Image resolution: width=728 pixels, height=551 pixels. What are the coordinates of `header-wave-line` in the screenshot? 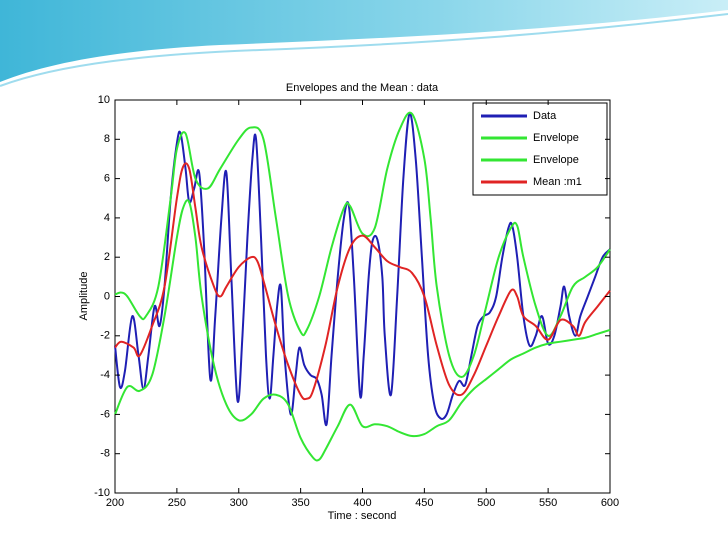 It's located at (364, 50).